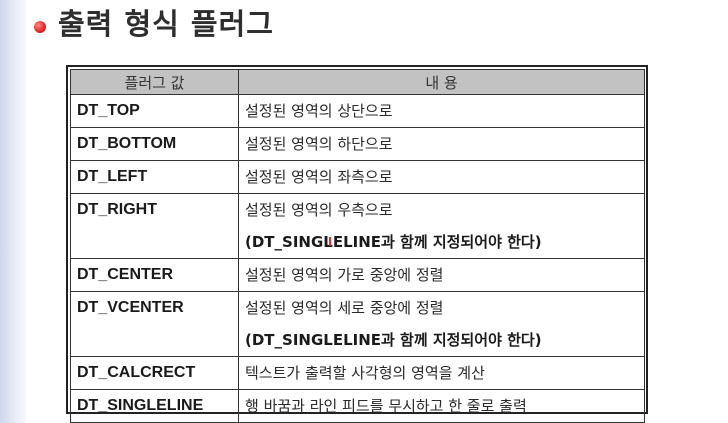 The image size is (728, 423). I want to click on table-row: DT_BOTTOM 설정된 영역의 하단으로, so click(357, 144).